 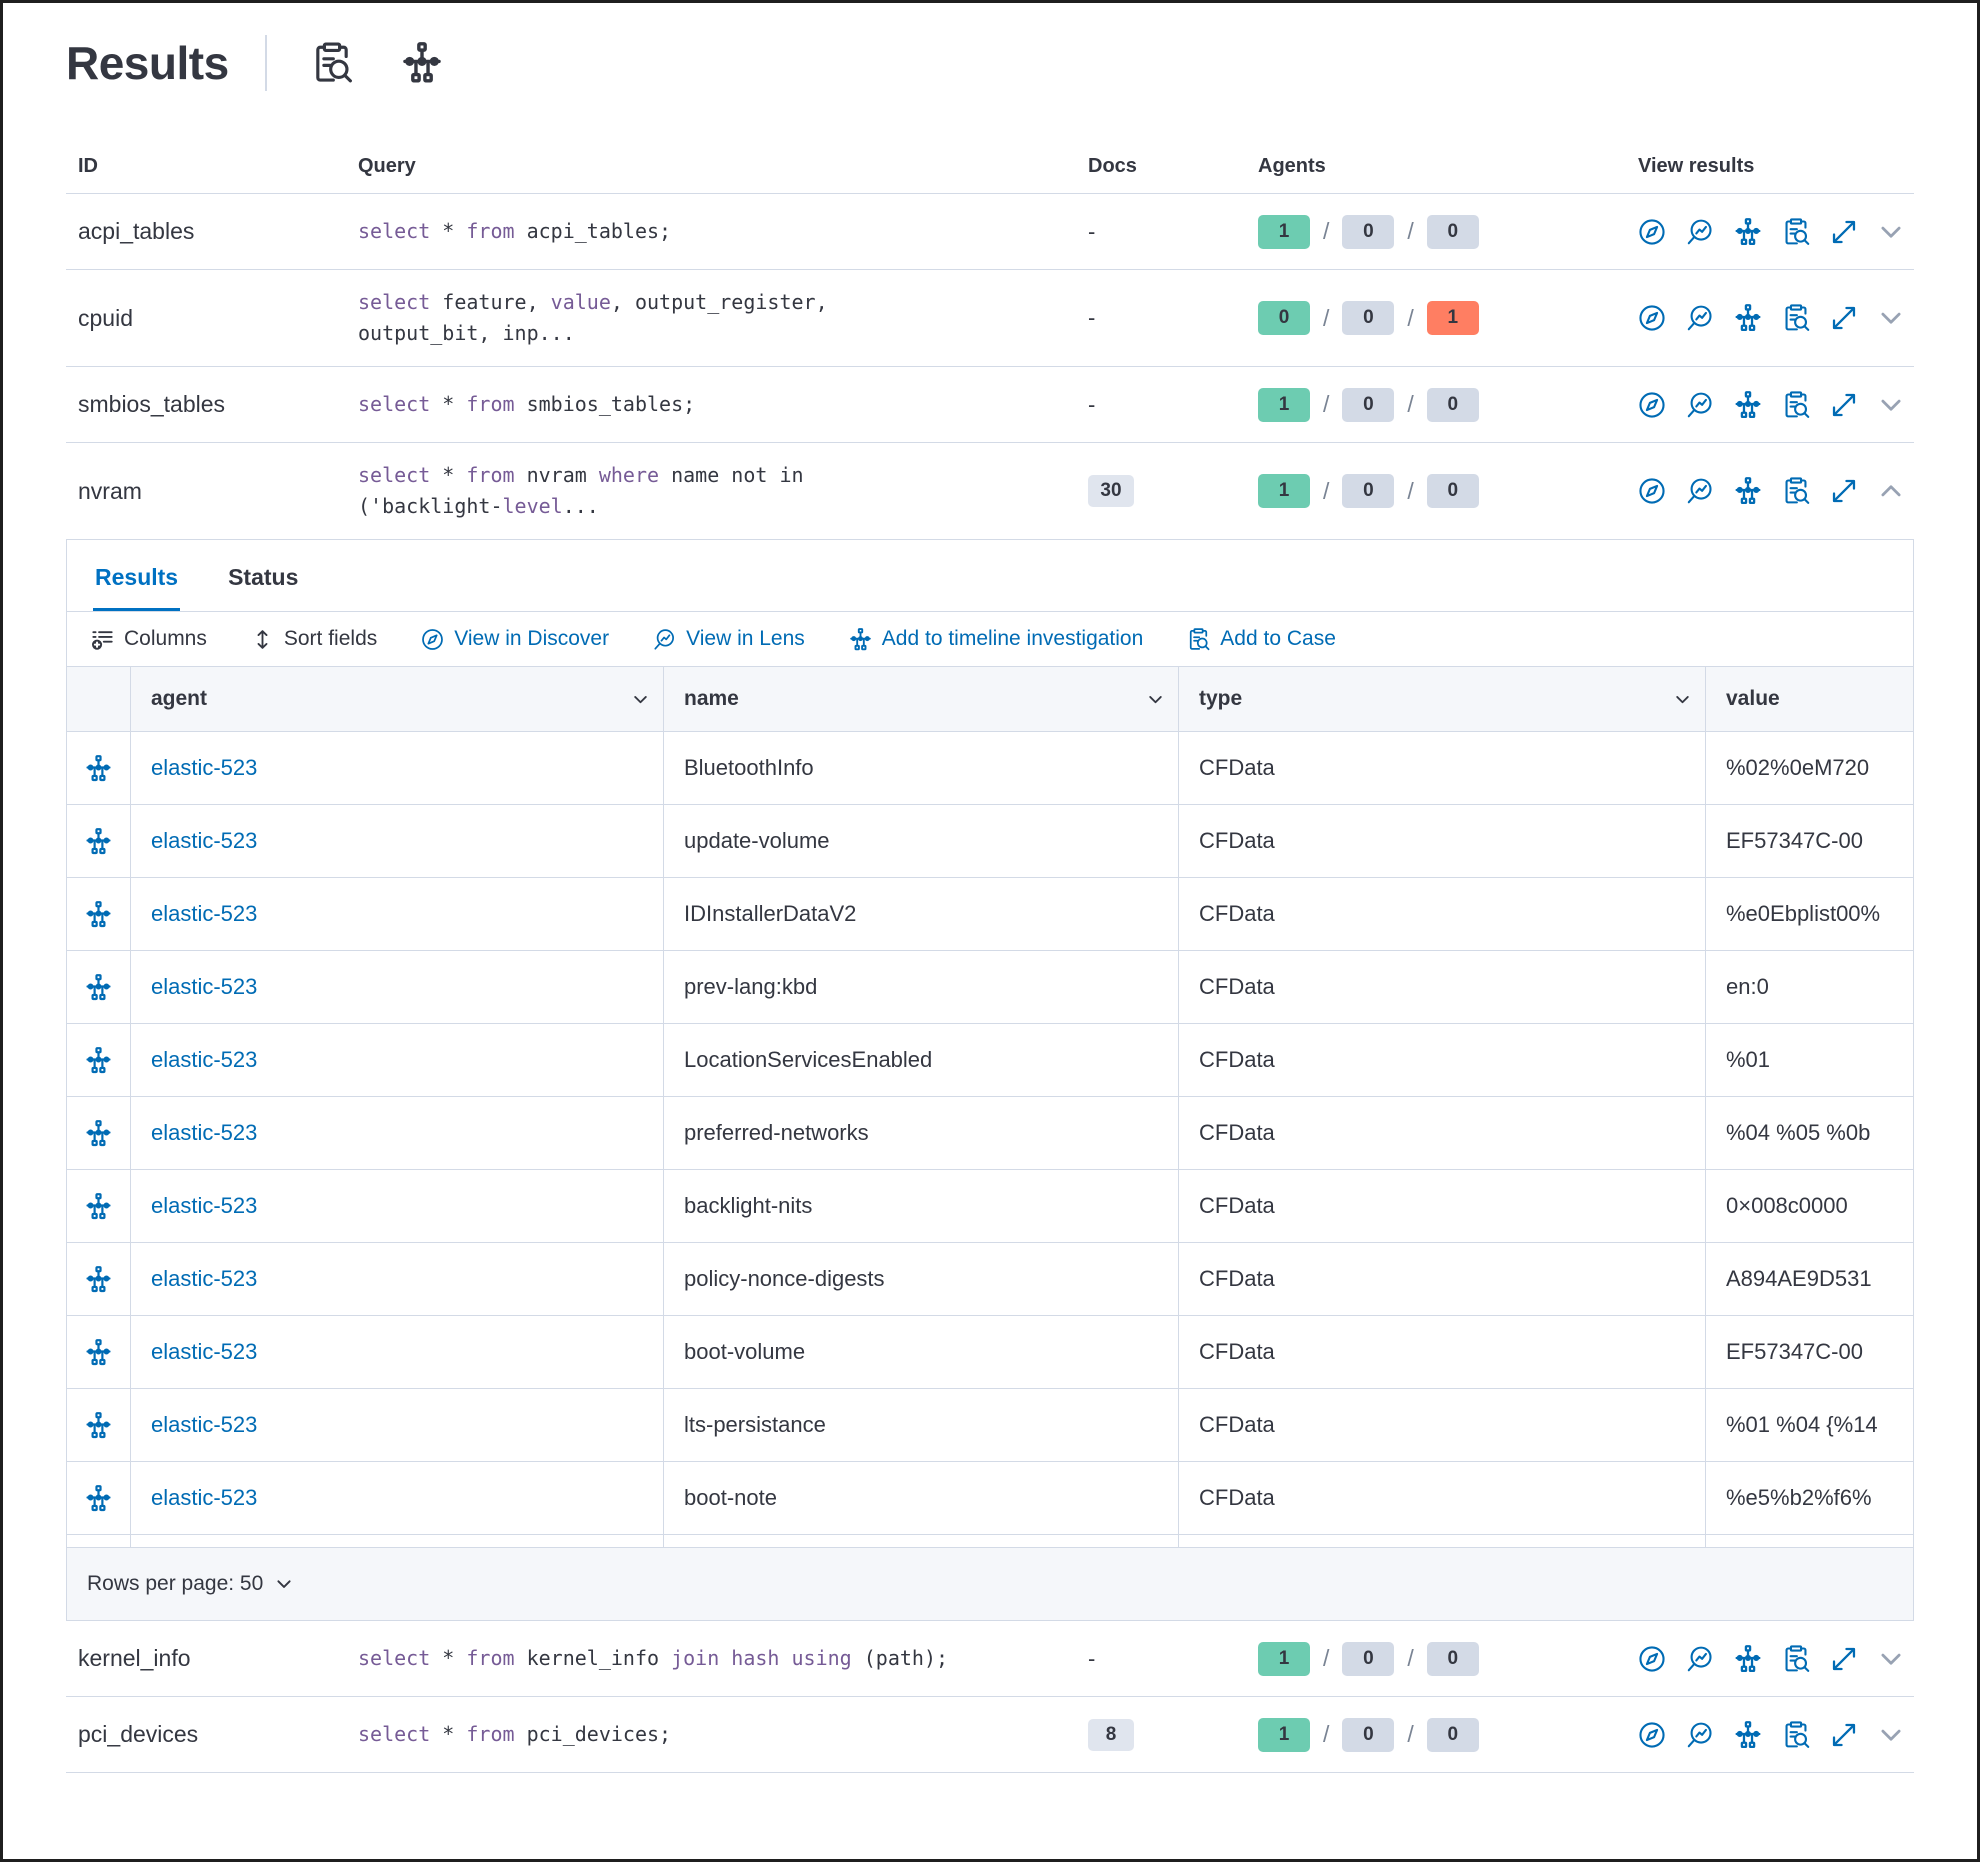 I want to click on view-in-discover-button: View in Discover, so click(x=515, y=639).